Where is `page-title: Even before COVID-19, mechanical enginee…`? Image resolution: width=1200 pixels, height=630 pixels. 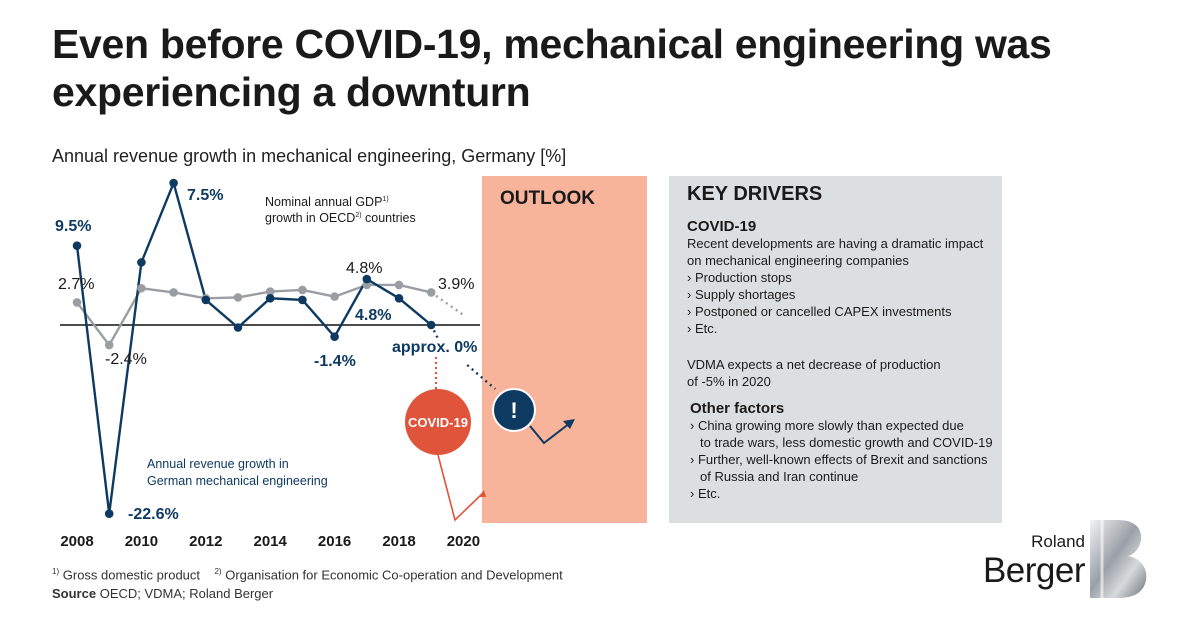 page-title: Even before COVID-19, mechanical enginee… is located at coordinates (602, 68).